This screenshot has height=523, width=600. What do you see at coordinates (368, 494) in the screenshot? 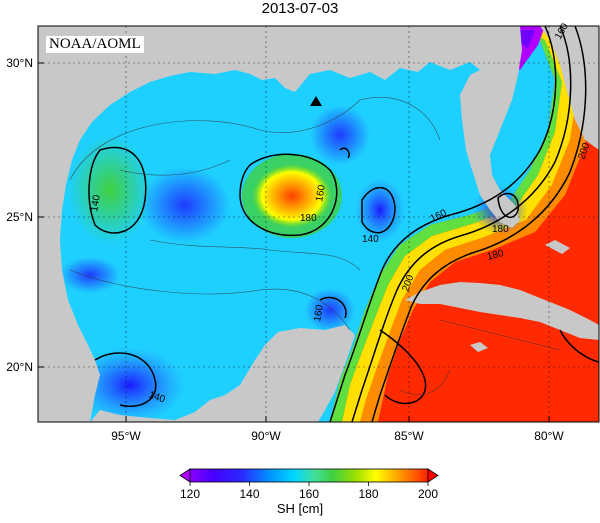
I see `colorbar-tick-label: 180` at bounding box center [368, 494].